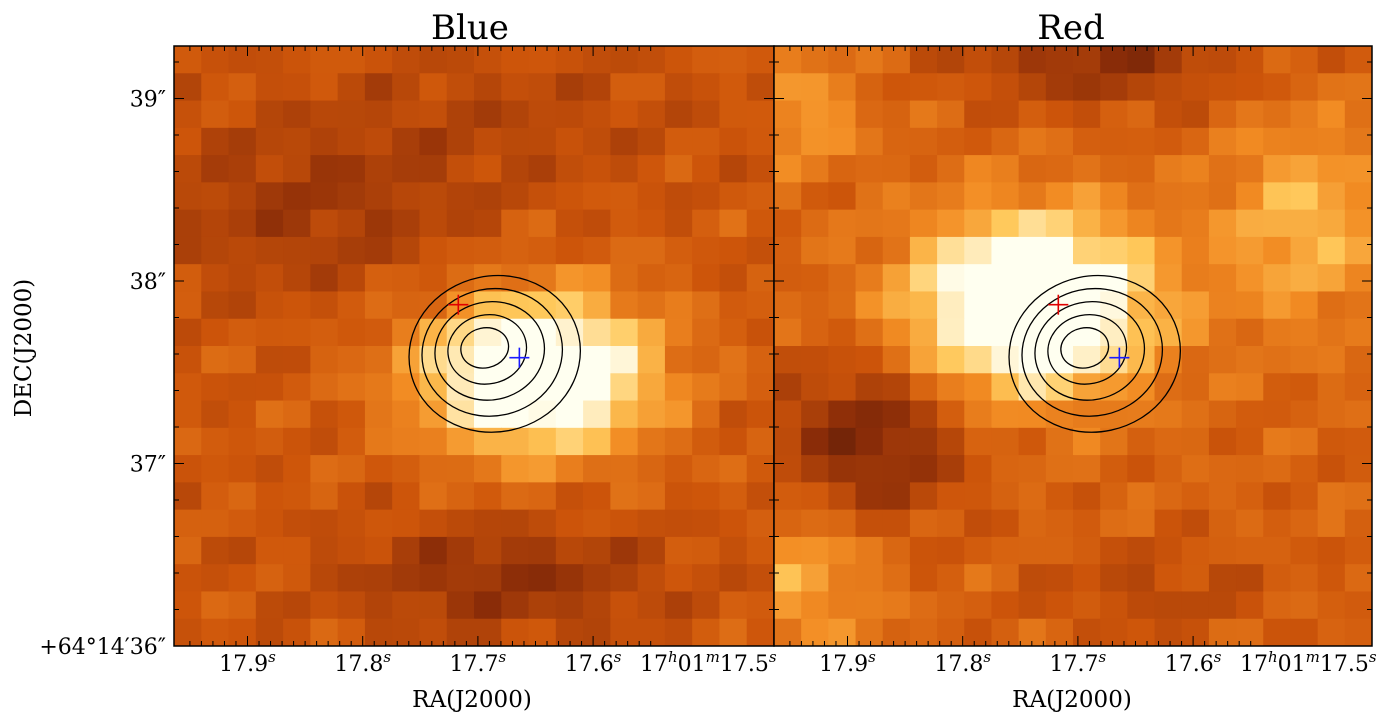 The image size is (1383, 722). What do you see at coordinates (962, 662) in the screenshot?
I see `x-tick-label: 17.8s` at bounding box center [962, 662].